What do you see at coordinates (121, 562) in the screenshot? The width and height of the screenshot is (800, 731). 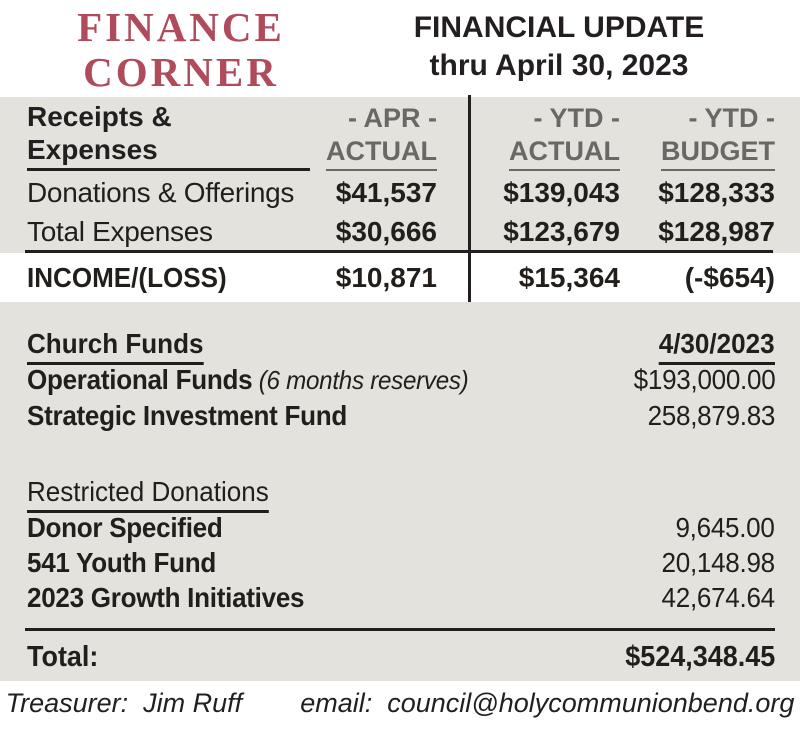 I see `row-label: 541 Youth Fund` at bounding box center [121, 562].